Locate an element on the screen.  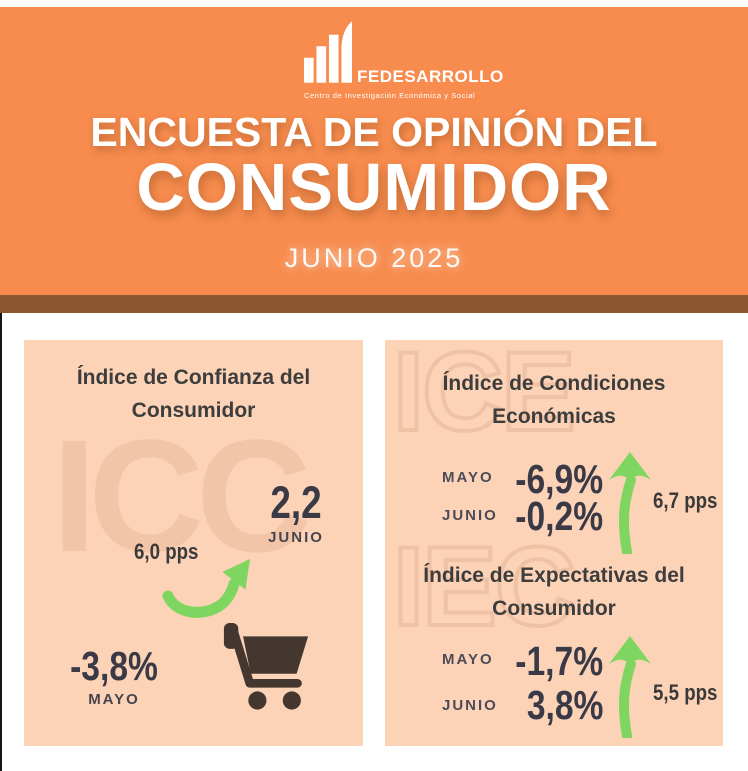
ice-junio-value: -0,2% is located at coordinates (559, 516).